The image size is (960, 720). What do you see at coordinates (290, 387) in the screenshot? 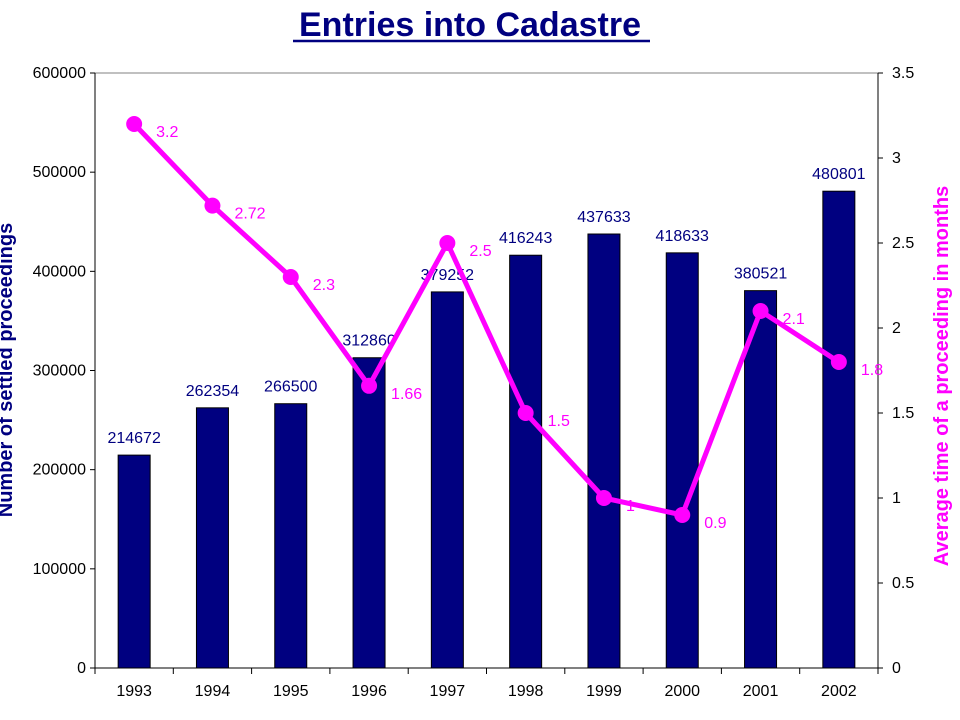
I see `bar-data-label: 266500` at bounding box center [290, 387].